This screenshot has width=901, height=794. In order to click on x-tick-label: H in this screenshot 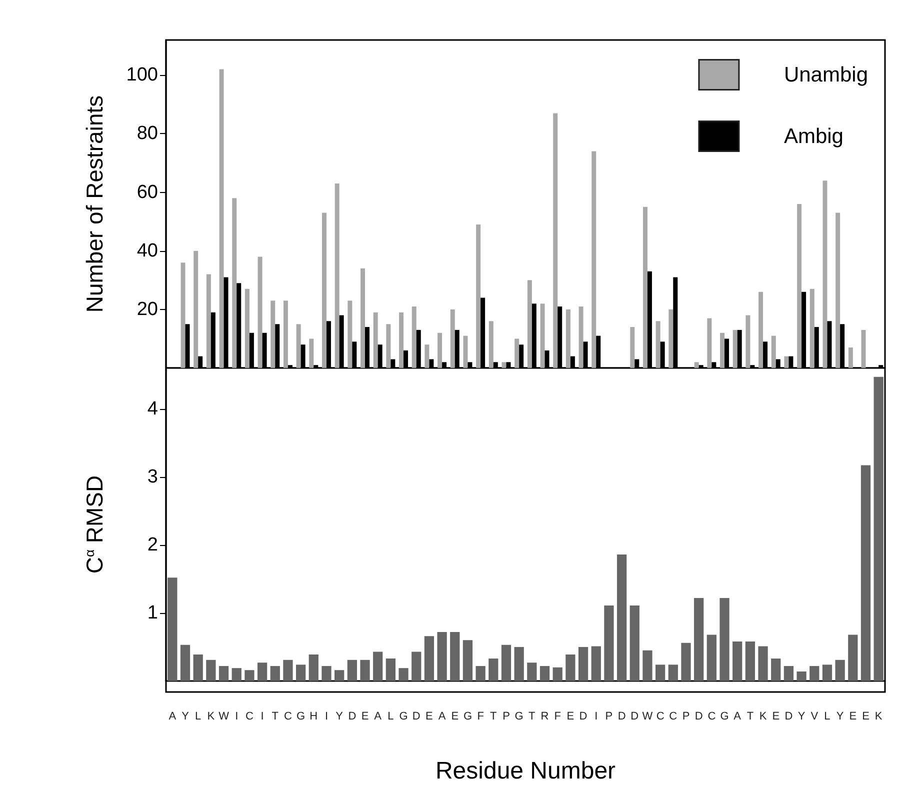, I will do `click(314, 716)`.